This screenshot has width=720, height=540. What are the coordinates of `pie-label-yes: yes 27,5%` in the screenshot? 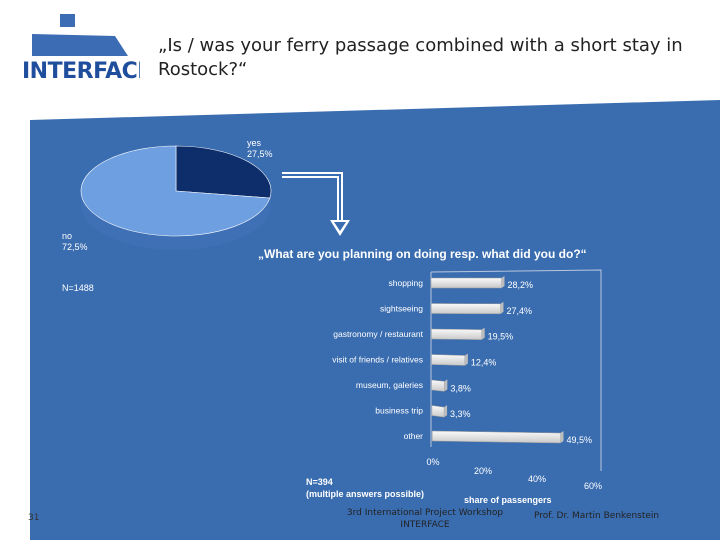 It's located at (260, 149).